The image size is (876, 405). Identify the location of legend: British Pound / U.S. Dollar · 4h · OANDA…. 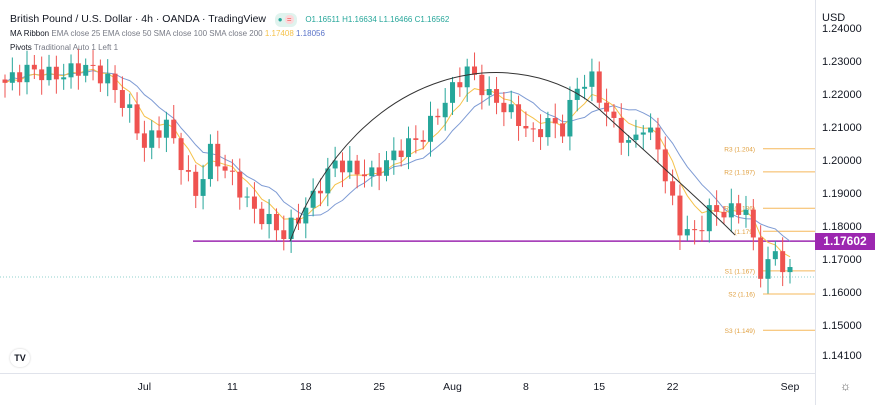
(229, 33).